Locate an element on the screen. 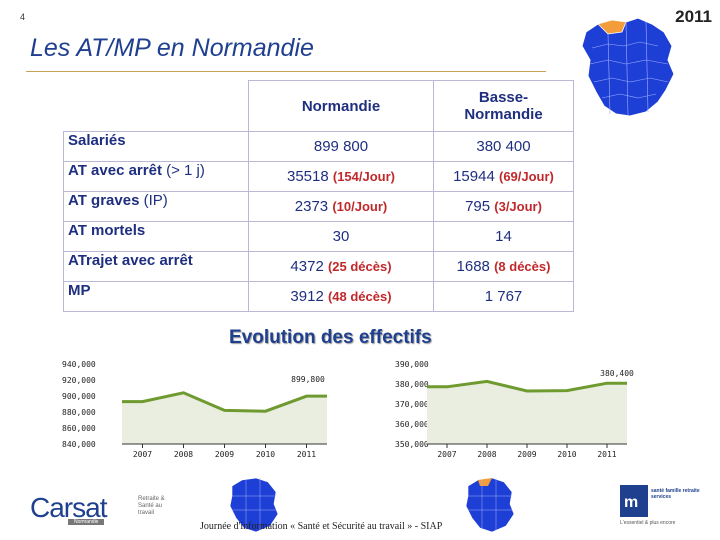  cell-normandie: 4372 (25 décès) is located at coordinates (341, 267).